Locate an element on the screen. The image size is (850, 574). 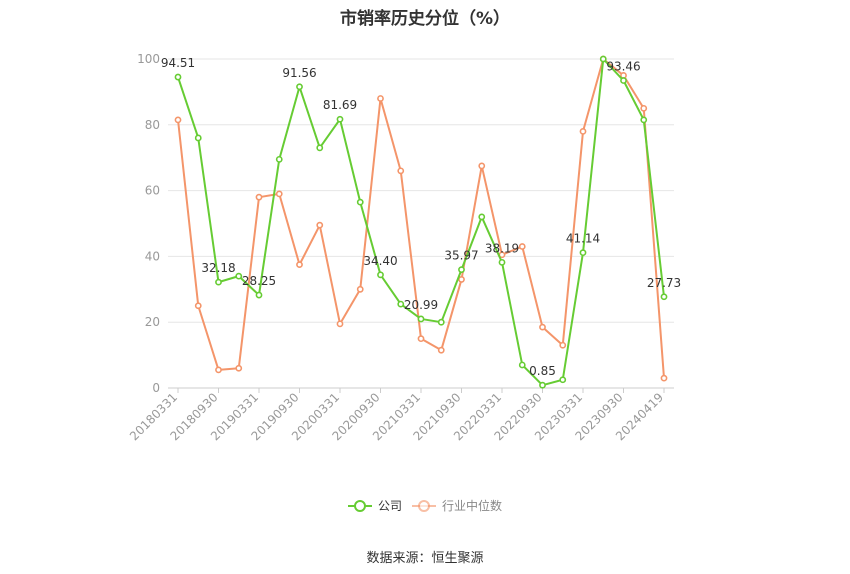
legend-label-company: 公司 is located at coordinates (390, 506).